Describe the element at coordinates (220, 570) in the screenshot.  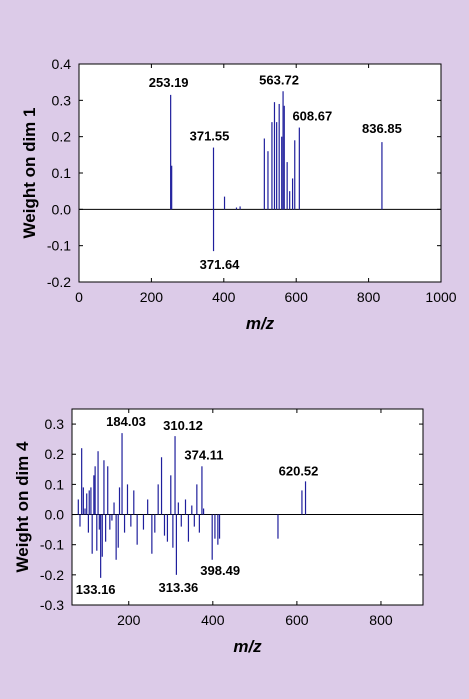
I see `peak-label: 398.49` at that location.